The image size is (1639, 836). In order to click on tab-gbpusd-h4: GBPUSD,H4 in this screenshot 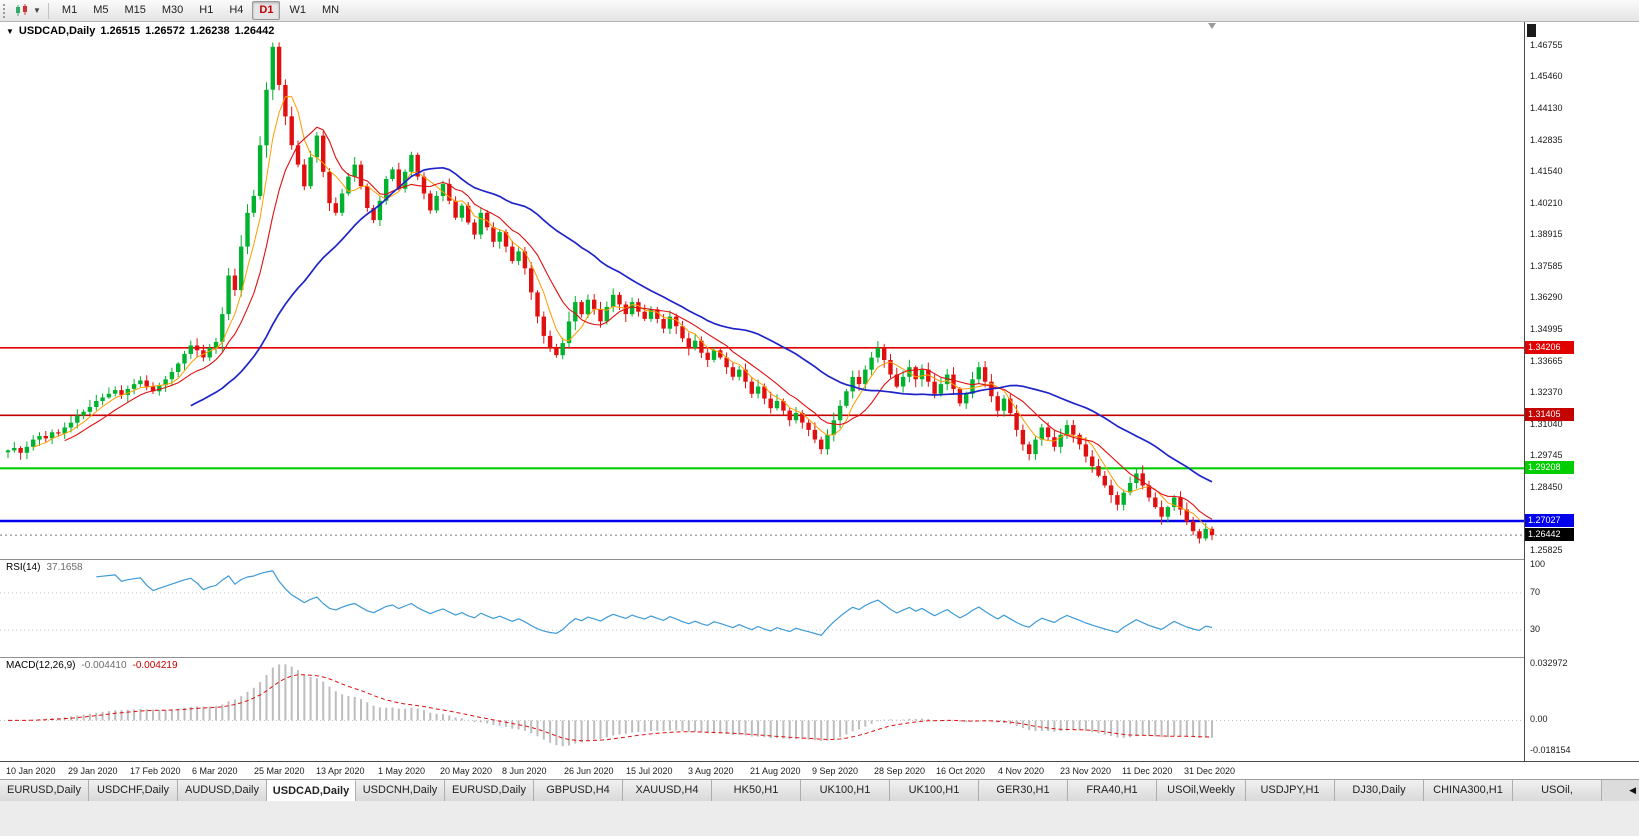, I will do `click(578, 790)`.